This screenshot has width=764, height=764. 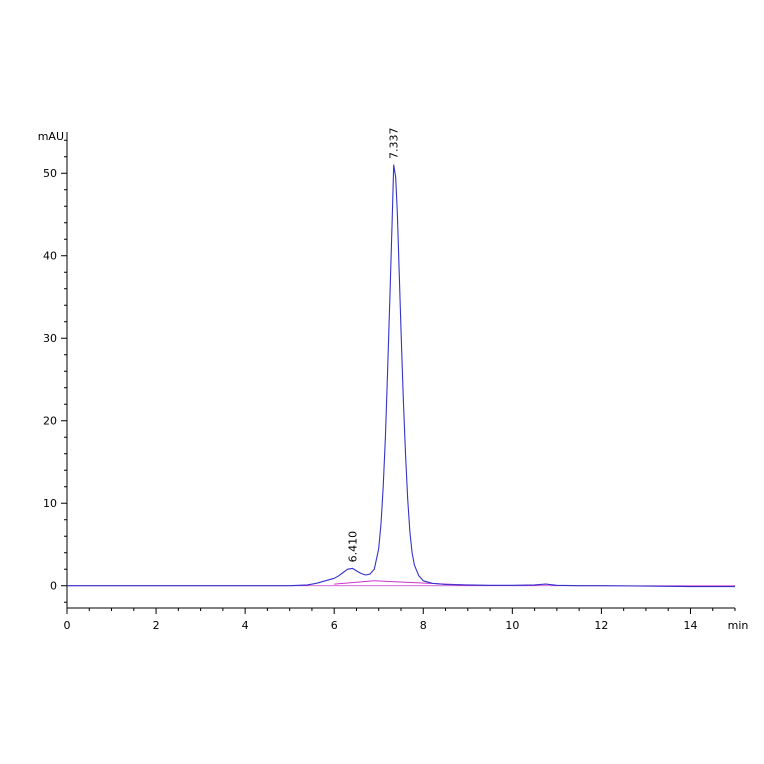 What do you see at coordinates (394, 143) in the screenshot?
I see `peak-label: 7.337` at bounding box center [394, 143].